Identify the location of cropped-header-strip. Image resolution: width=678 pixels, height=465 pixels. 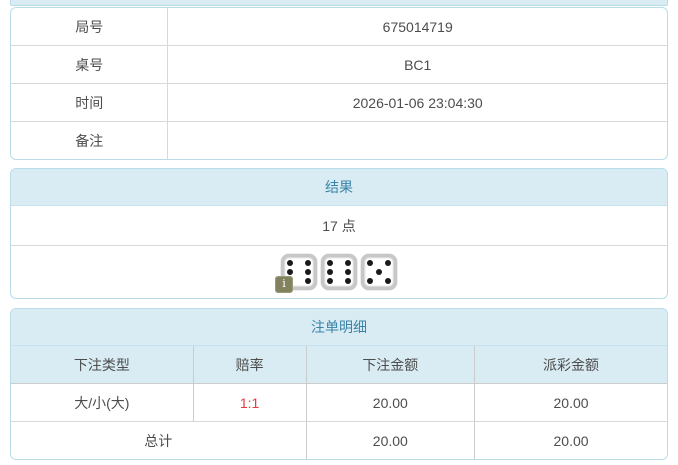
(339, 3).